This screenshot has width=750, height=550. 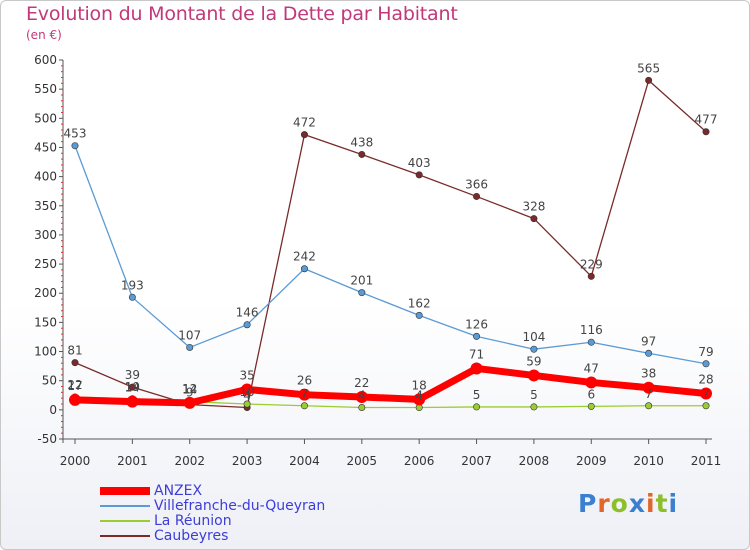 What do you see at coordinates (591, 394) in the screenshot?
I see `data-label-la-r-union: 6` at bounding box center [591, 394].